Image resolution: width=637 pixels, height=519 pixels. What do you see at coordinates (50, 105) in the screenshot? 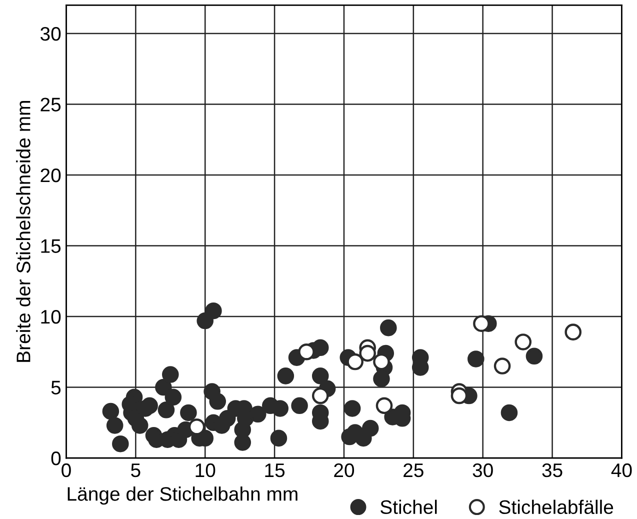
I see `y-tick-label: 25` at bounding box center [50, 105].